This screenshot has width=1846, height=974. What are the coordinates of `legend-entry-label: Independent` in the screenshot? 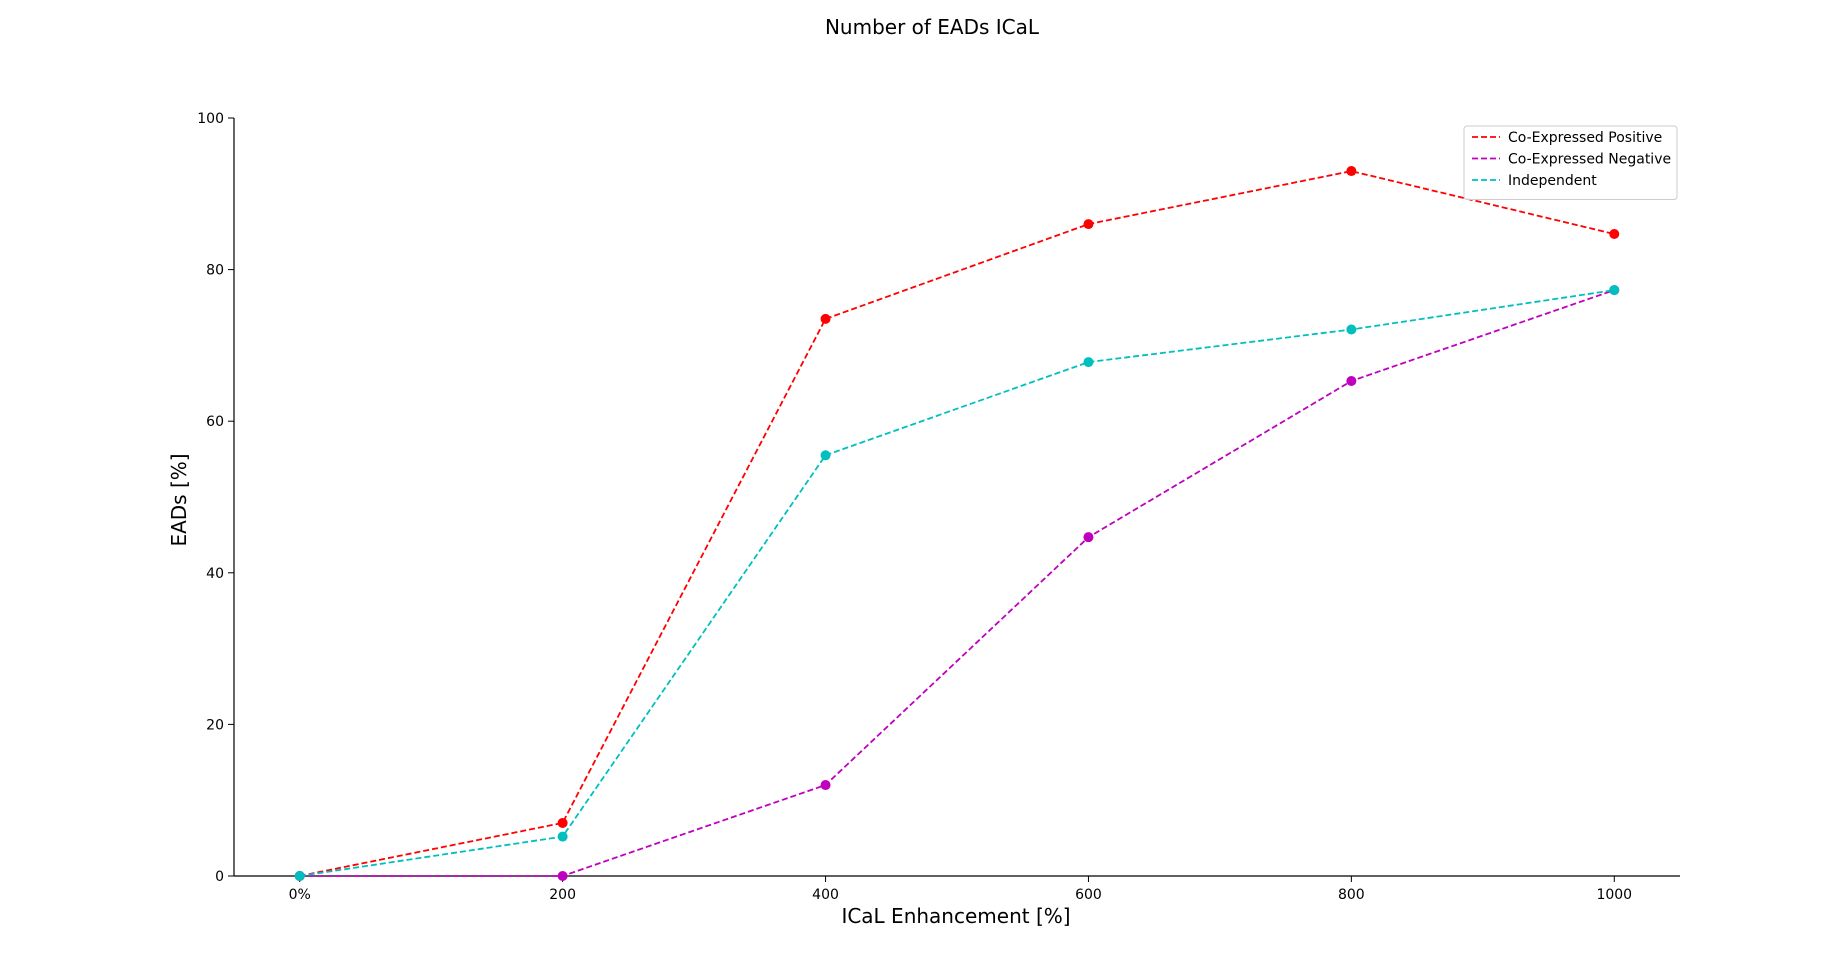 It's located at (1552, 181).